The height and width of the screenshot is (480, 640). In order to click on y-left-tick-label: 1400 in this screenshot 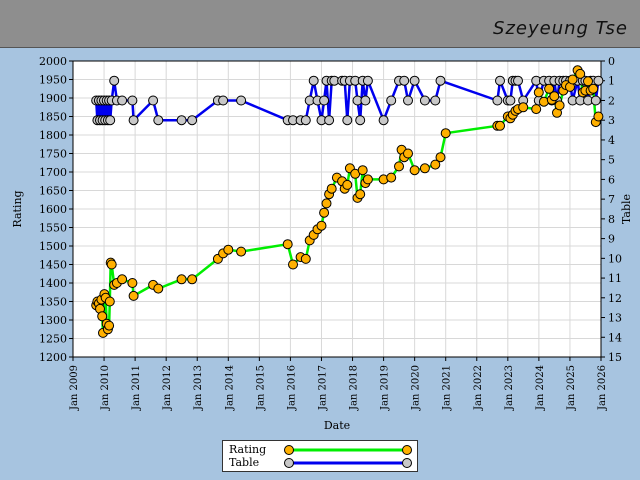, I will do `click(53, 283)`.